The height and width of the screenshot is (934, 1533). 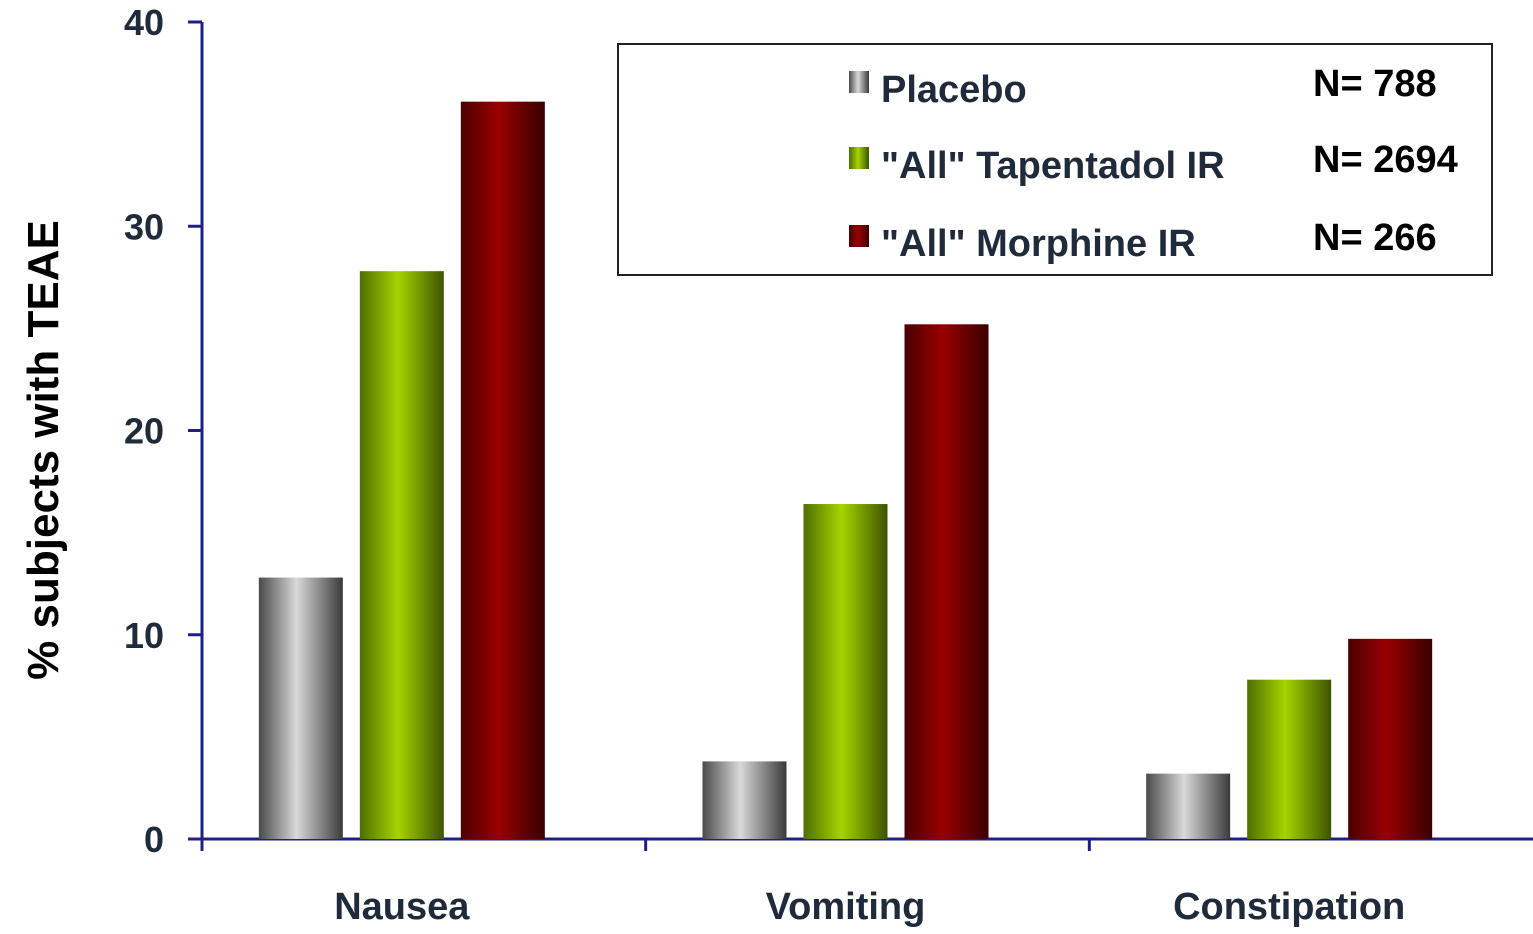 I want to click on x-tick-labels: Nausea Vomiting Constipation, so click(x=869, y=907).